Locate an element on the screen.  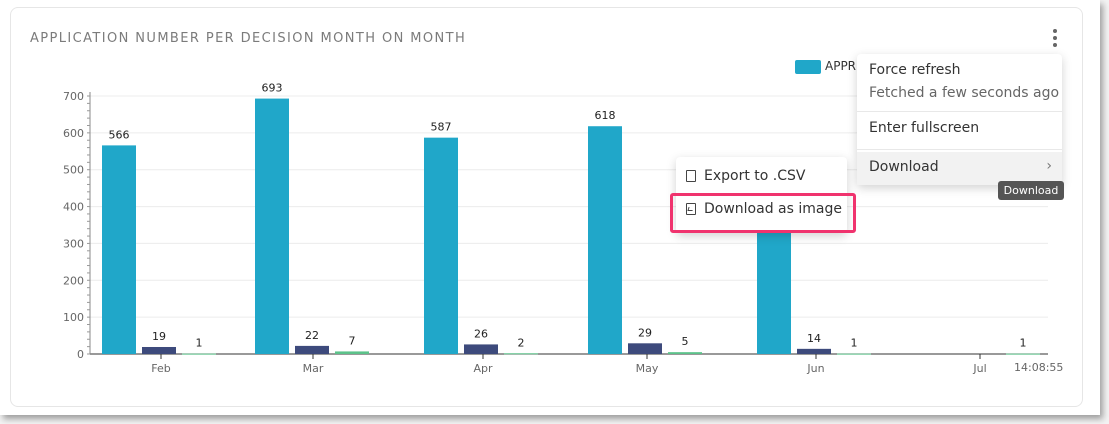
data-label: 566 is located at coordinates (119, 134).